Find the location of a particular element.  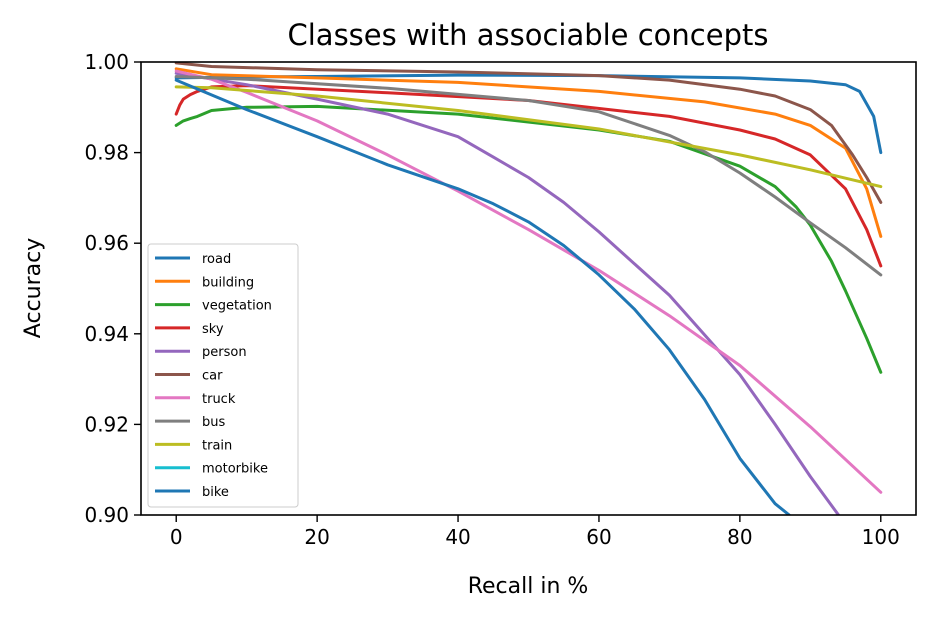

x-tick-label: 100 is located at coordinates (881, 537).